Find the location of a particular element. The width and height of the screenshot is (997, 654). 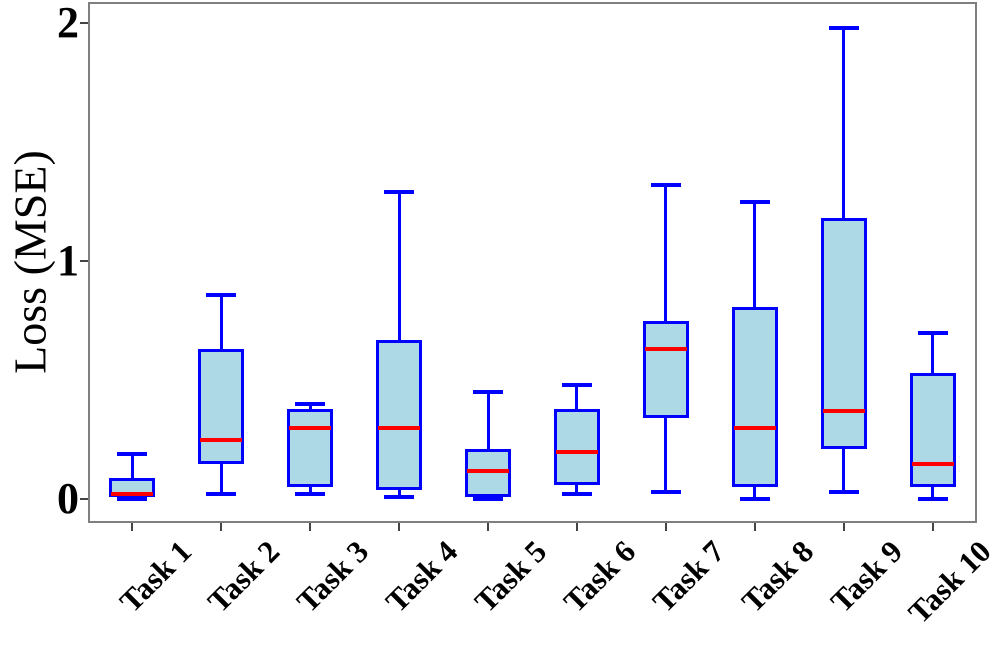

task-10-box is located at coordinates (932, 430).